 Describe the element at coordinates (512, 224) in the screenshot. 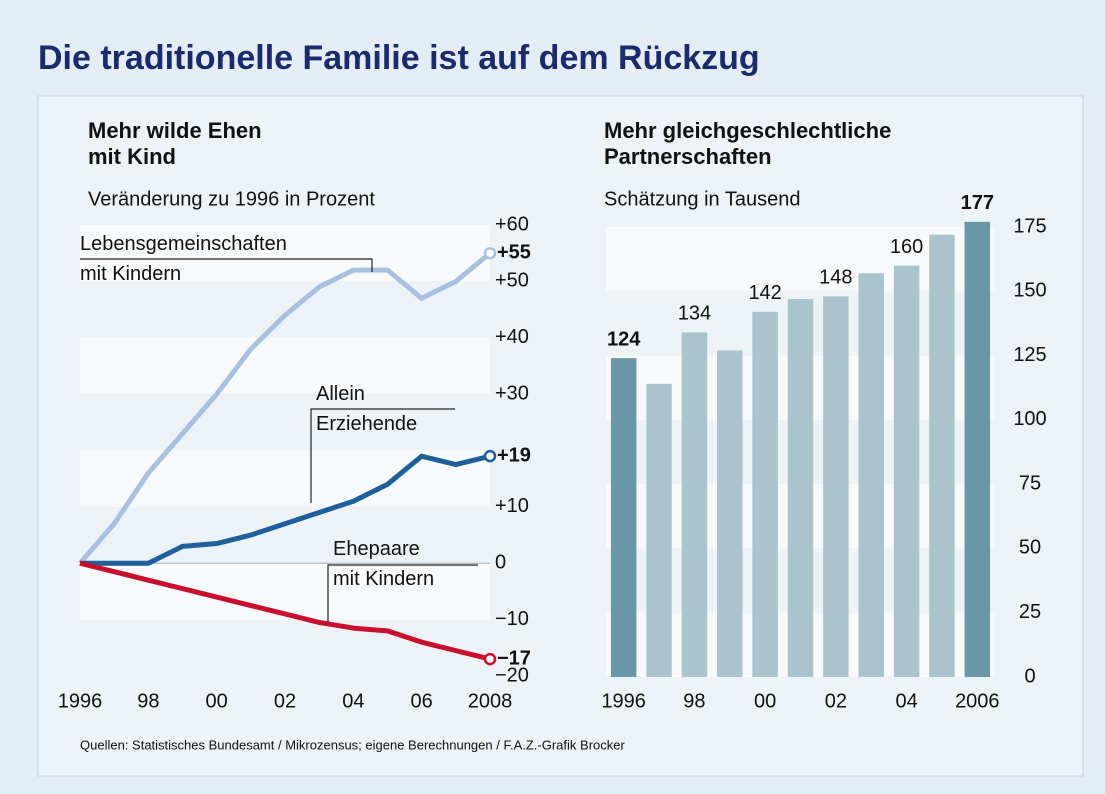

I see `y-tick-label: +60` at that location.